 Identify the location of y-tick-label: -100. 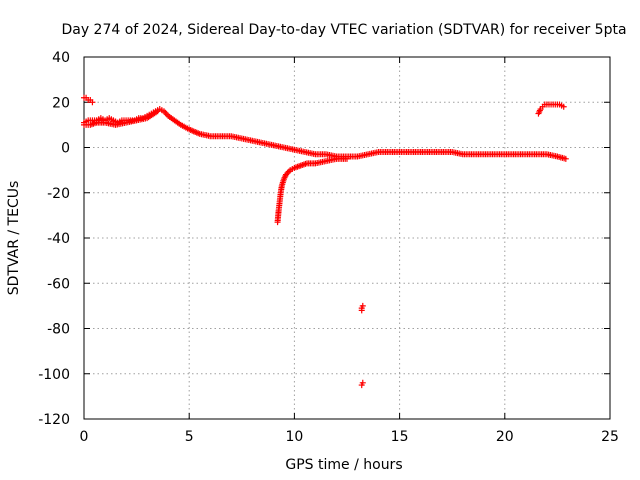
(54, 375).